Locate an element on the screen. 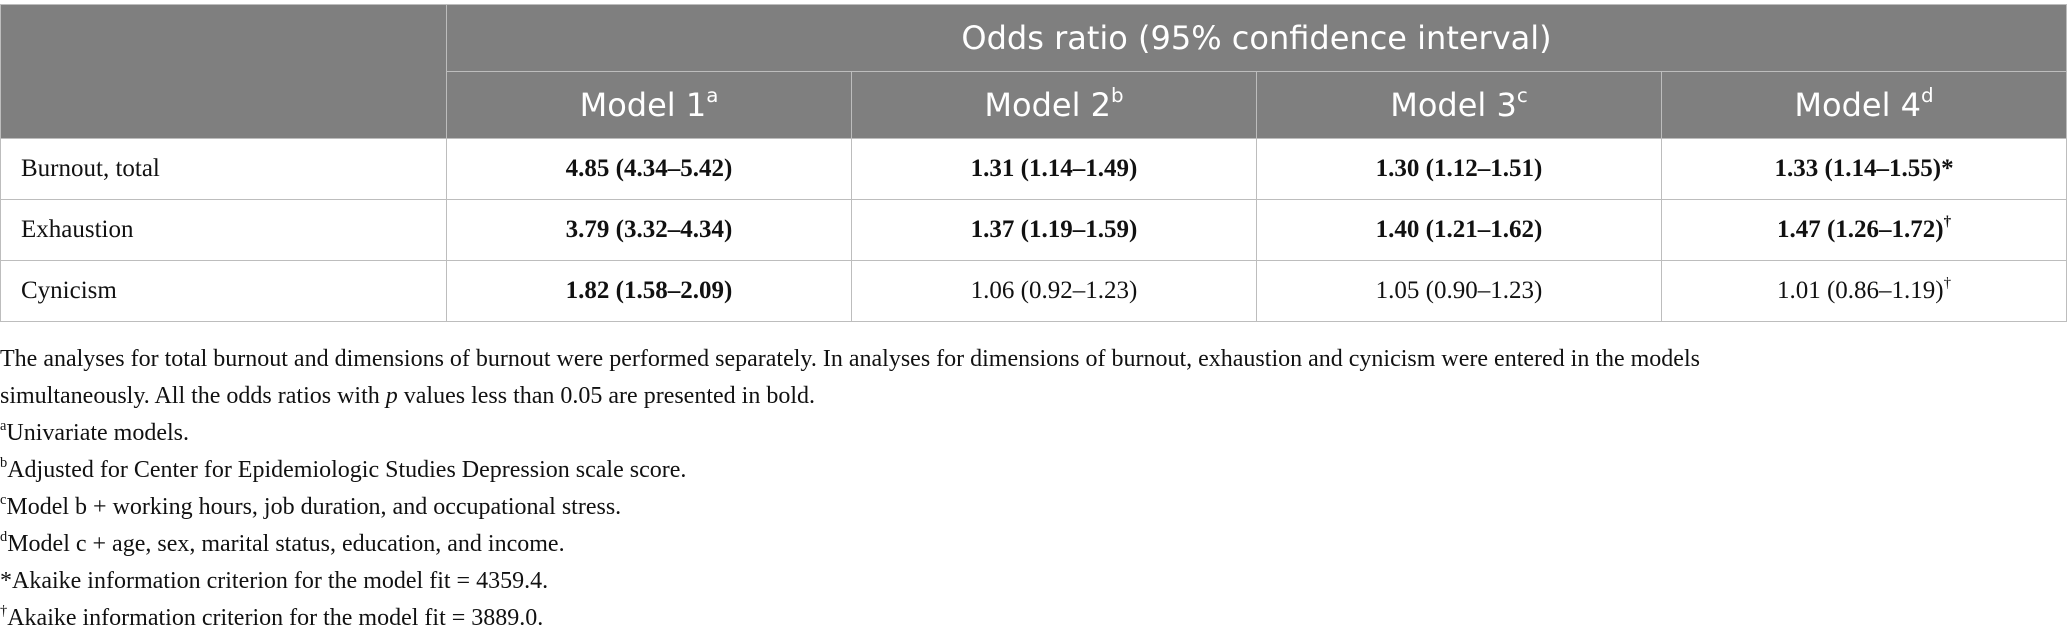  cell-value: 3.79 (3.32–4.34) is located at coordinates (649, 230).